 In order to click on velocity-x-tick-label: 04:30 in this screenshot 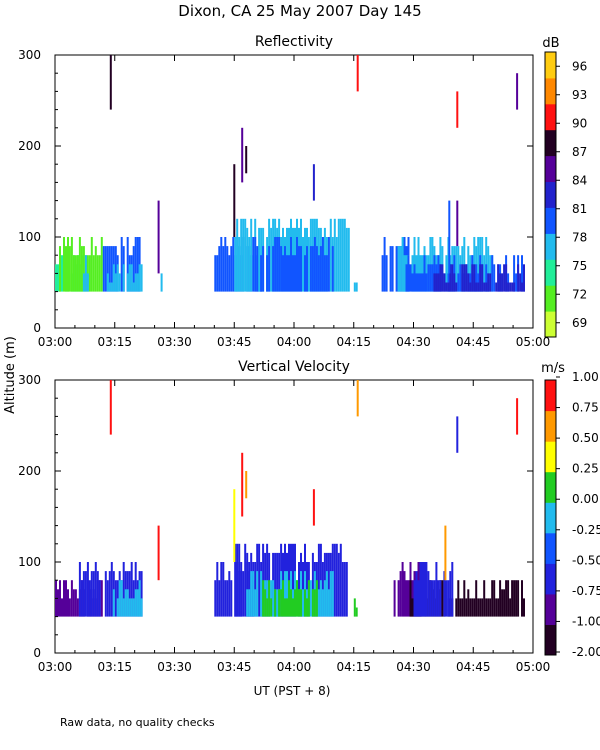, I will do `click(413, 667)`.